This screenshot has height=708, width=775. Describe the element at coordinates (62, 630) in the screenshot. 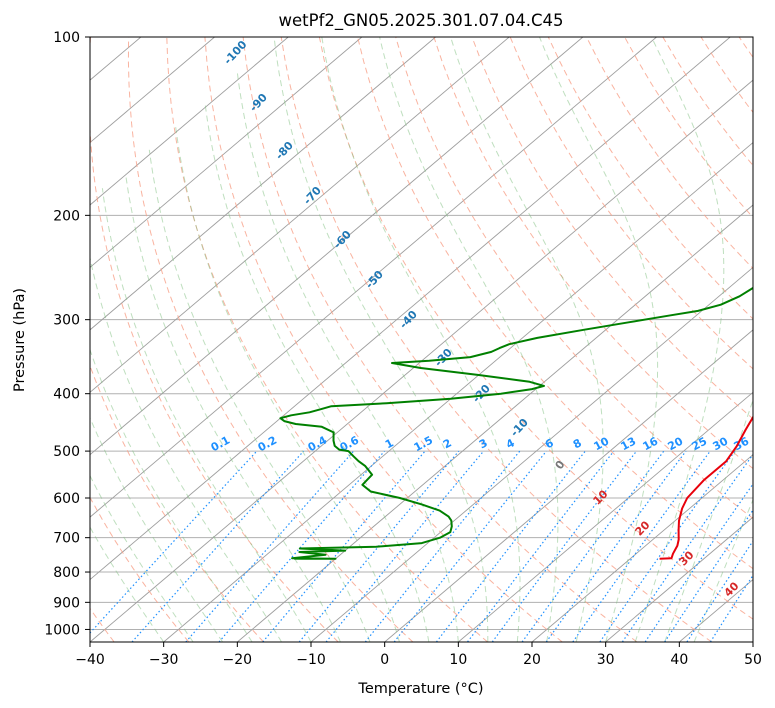

I see `y-tick-label: 1000` at that location.